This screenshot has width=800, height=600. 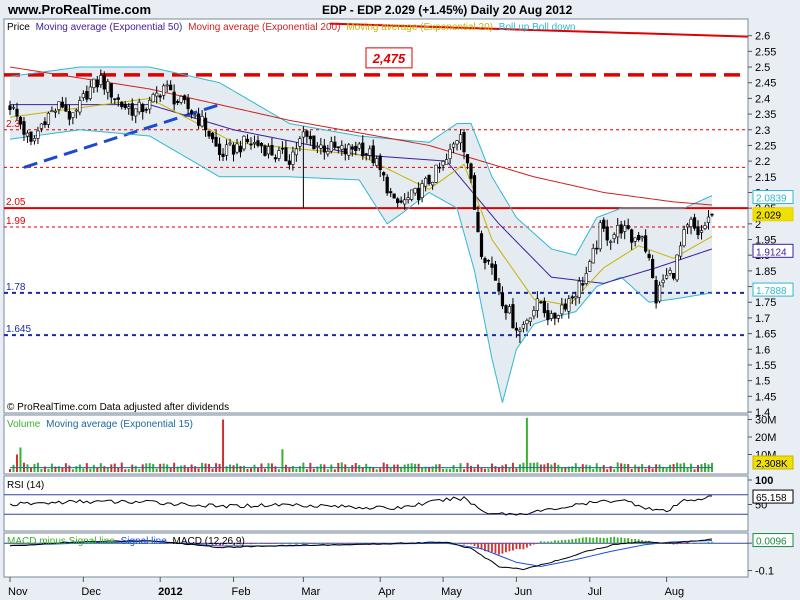 I want to click on volume-plot: 10M20M30M2,308K, so click(x=401, y=443).